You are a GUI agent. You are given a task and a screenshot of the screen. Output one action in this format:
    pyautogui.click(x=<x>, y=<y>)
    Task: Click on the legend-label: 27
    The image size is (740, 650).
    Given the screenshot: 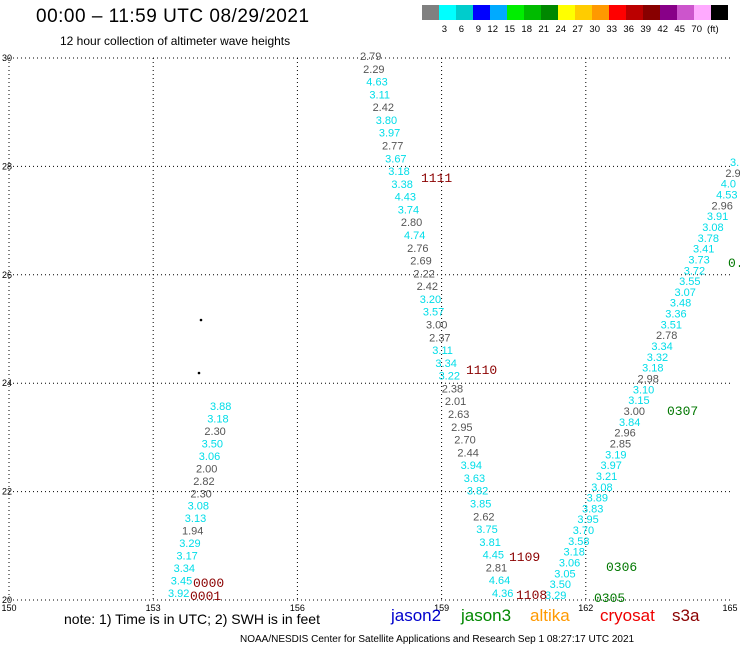 What is the action you would take?
    pyautogui.click(x=577, y=29)
    